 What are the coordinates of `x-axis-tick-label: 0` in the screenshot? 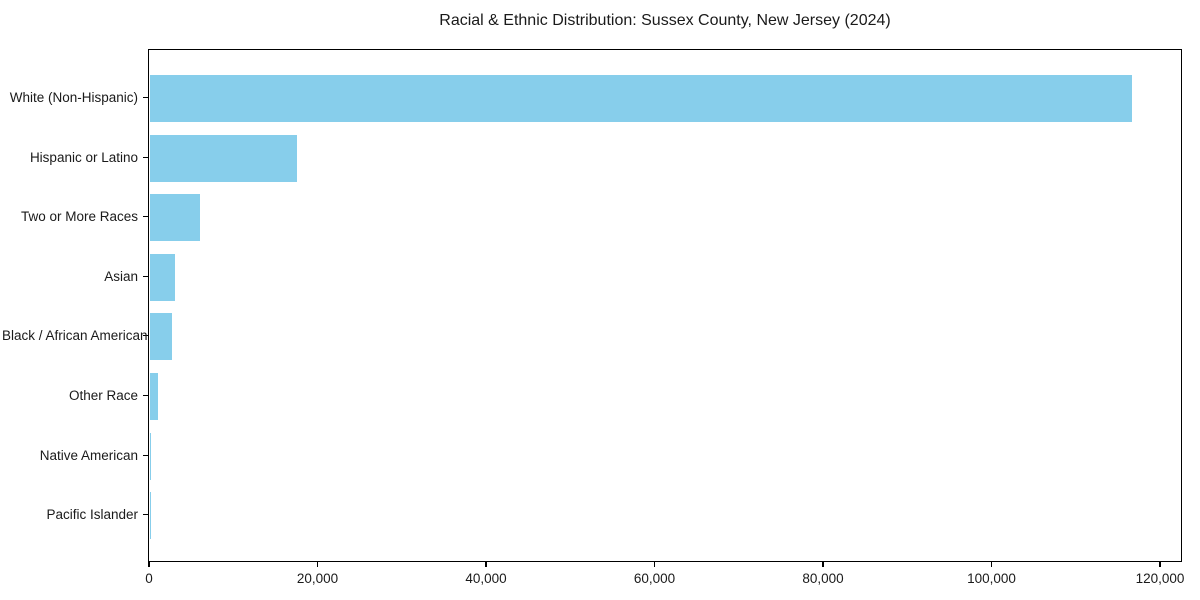 It's located at (149, 578).